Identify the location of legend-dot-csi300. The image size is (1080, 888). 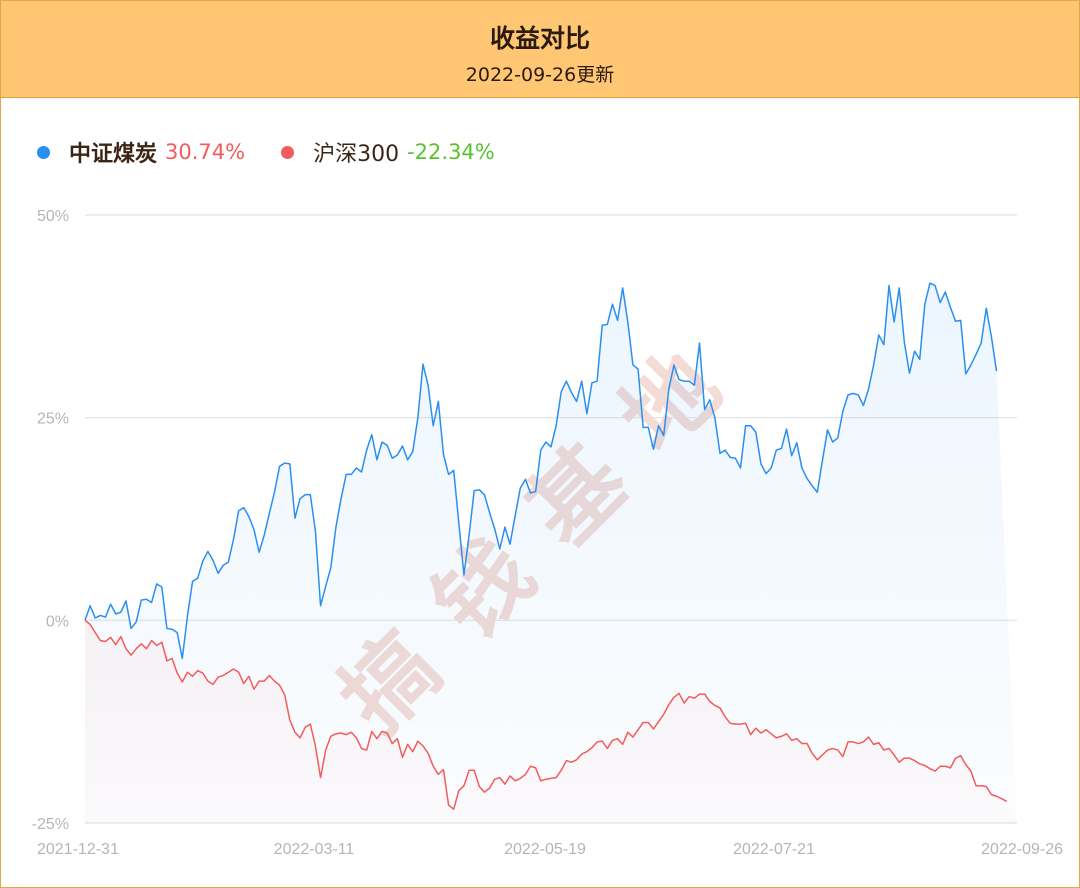
(288, 152).